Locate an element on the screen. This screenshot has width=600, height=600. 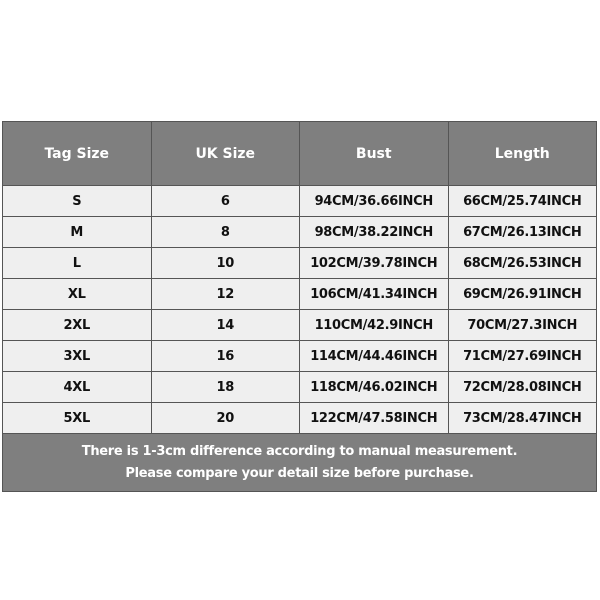
table-row: 3XL 16 114CM/44.46INCH 71CM/27.69INCH is located at coordinates (299, 356).